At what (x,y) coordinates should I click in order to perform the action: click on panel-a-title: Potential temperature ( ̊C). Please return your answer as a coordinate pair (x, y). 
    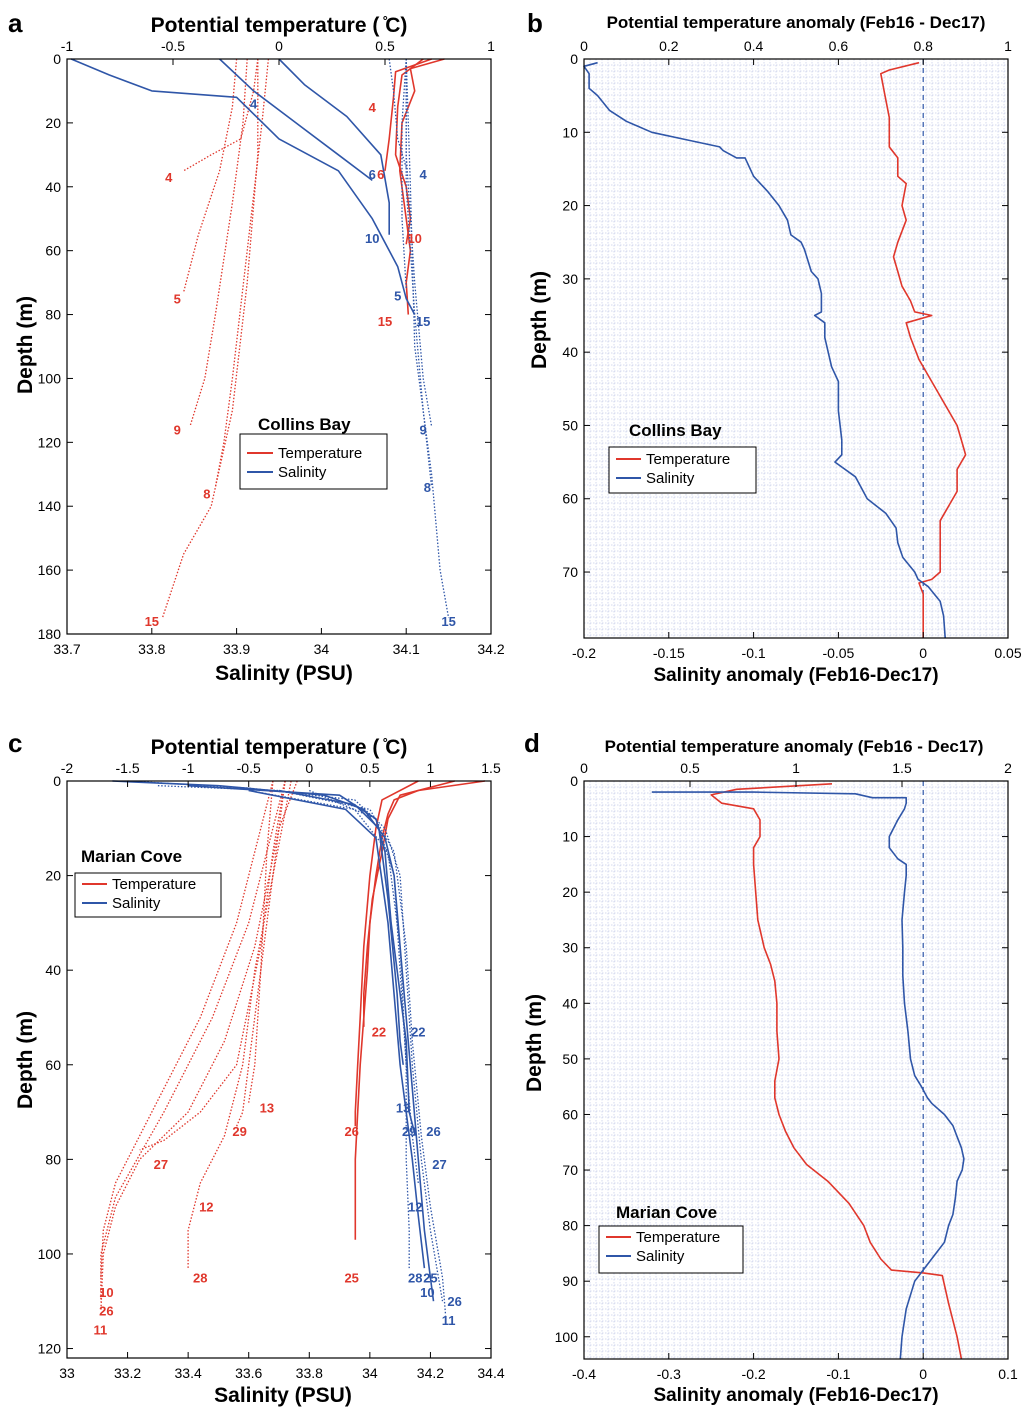
    Looking at the image, I should click on (279, 25).